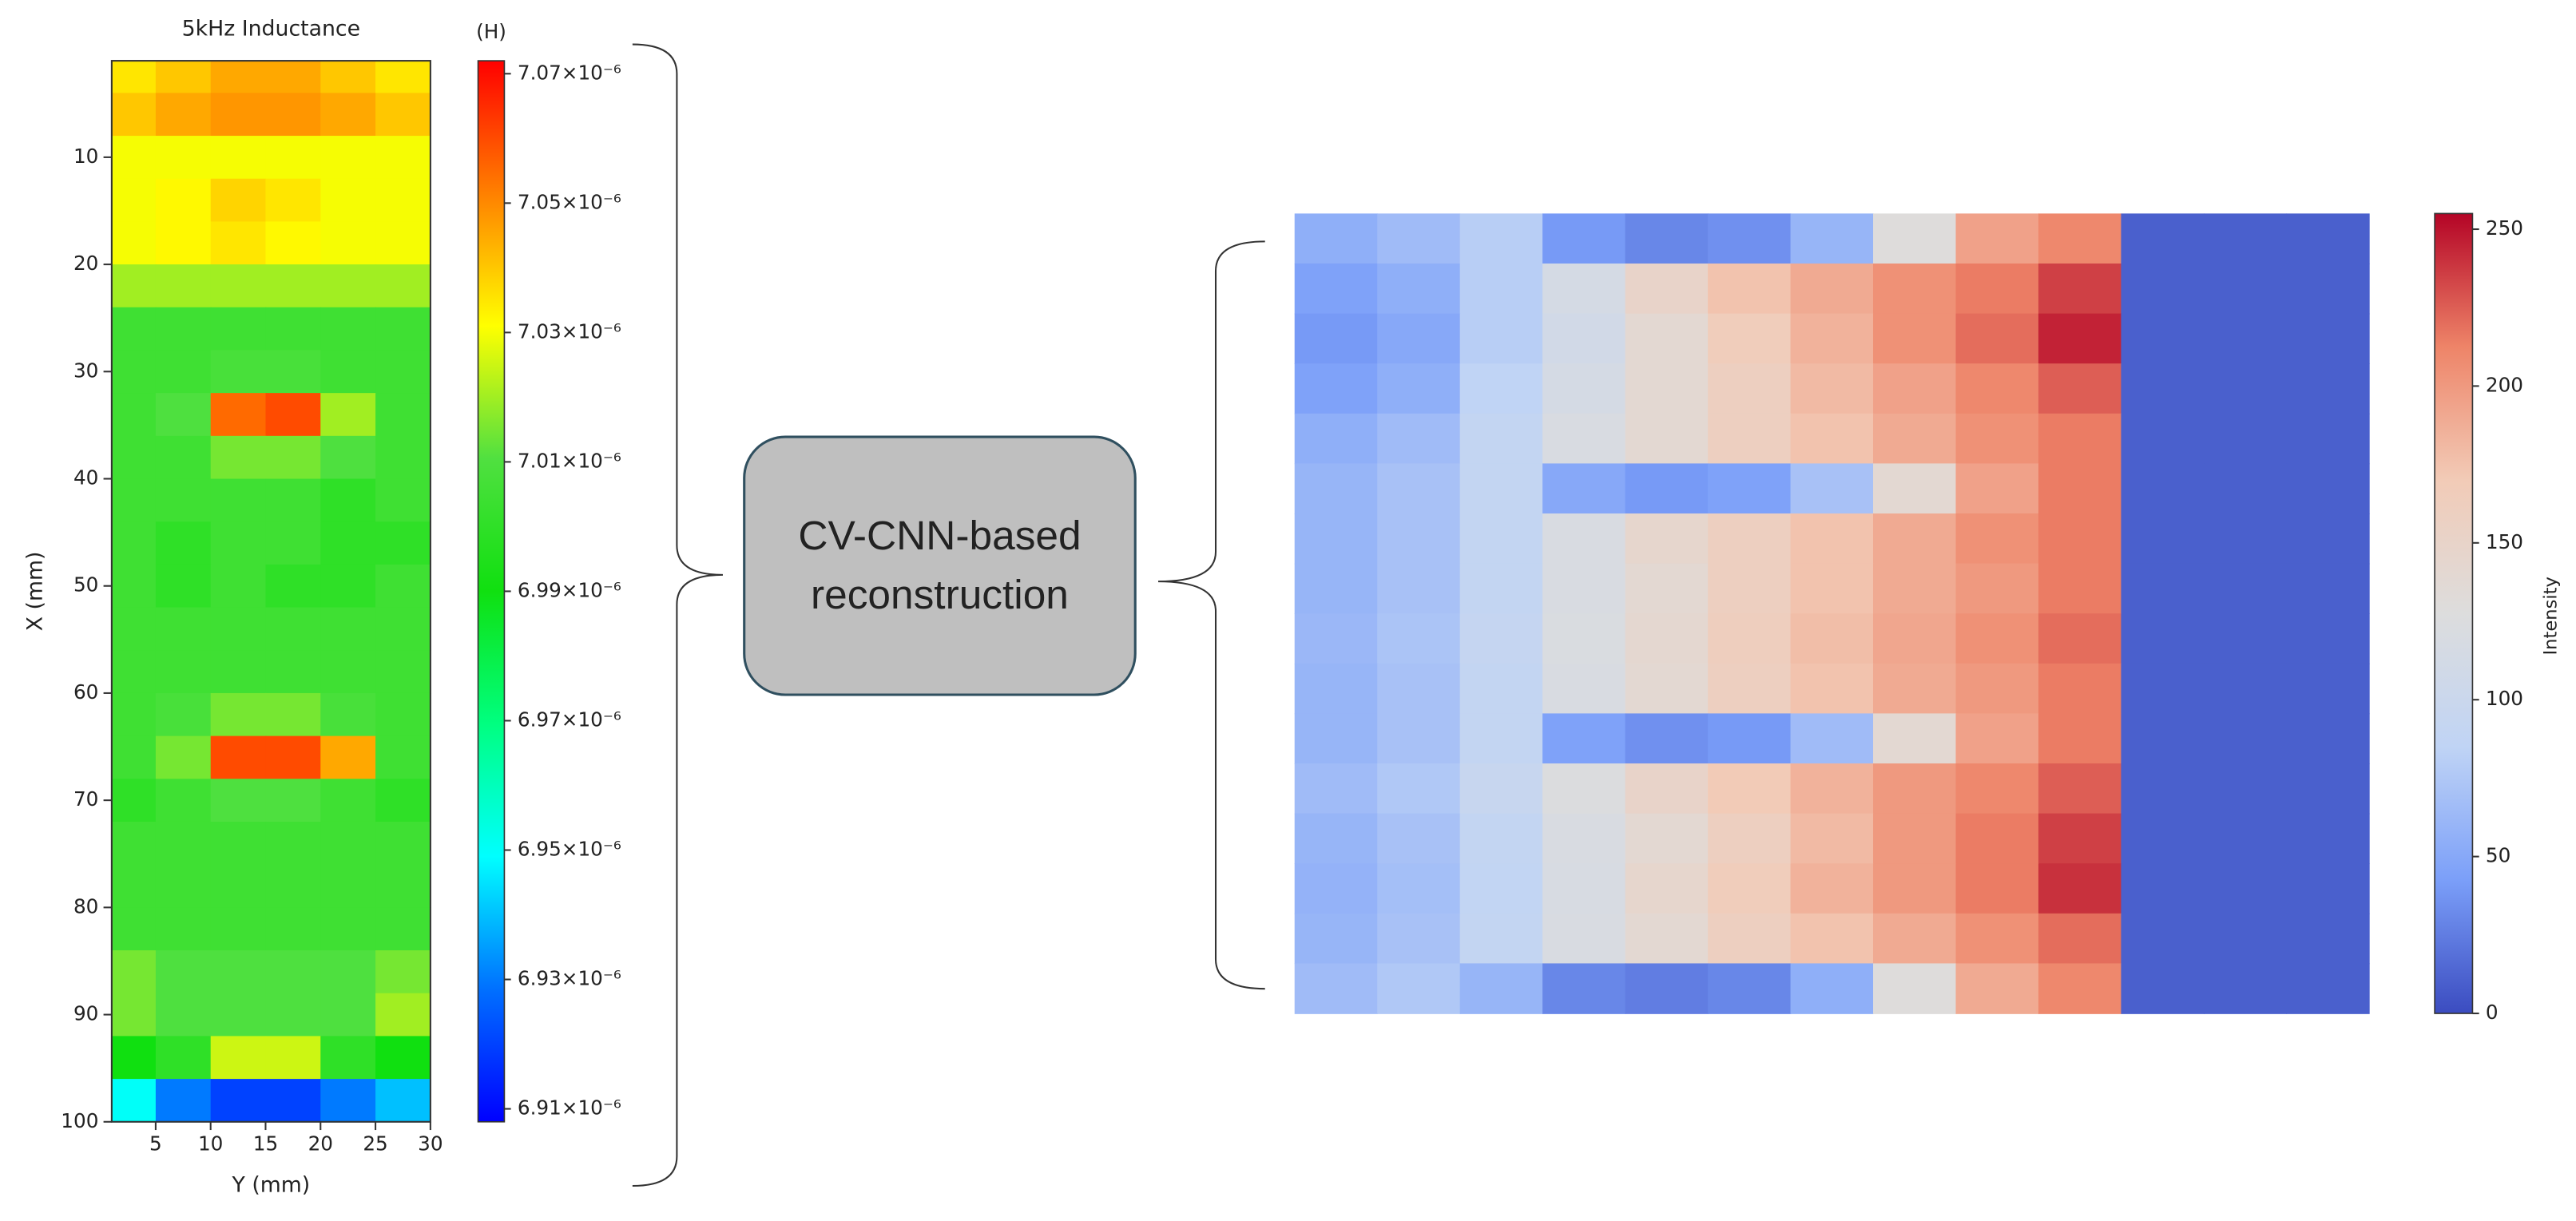 Image resolution: width=2576 pixels, height=1221 pixels. What do you see at coordinates (85, 371) in the screenshot?
I see `y-tick-label: 30` at bounding box center [85, 371].